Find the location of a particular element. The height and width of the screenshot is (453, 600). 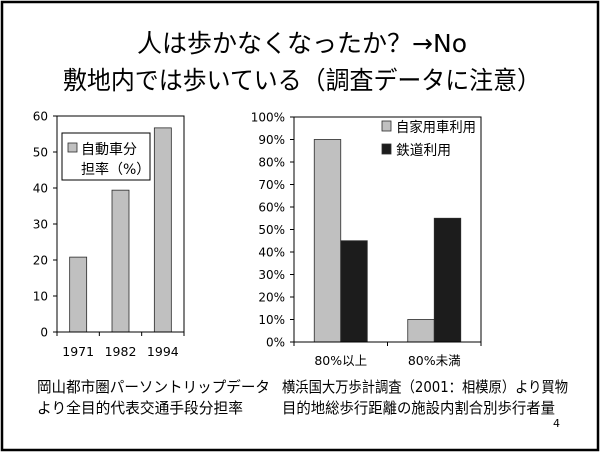

car-share-chart: 0 10 20 30 40 50 60 1971 1982 1994 自動車分担率（%） is located at coordinates (109, 234).